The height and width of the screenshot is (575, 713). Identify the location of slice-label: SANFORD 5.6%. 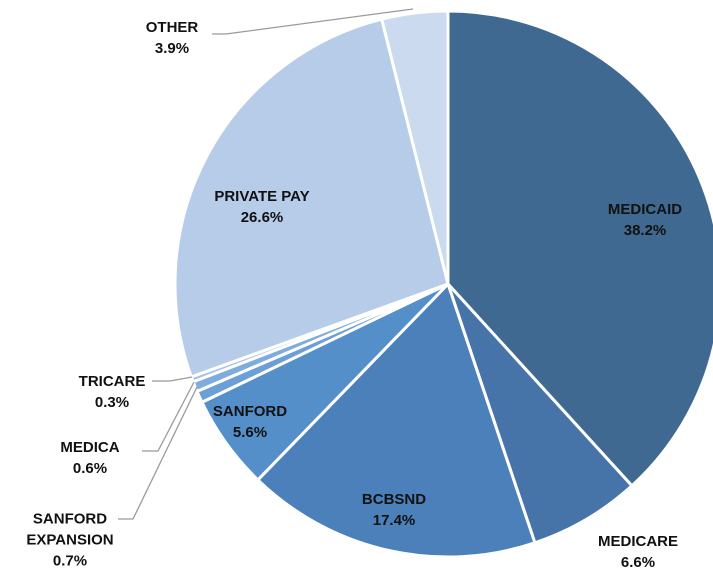
(250, 422).